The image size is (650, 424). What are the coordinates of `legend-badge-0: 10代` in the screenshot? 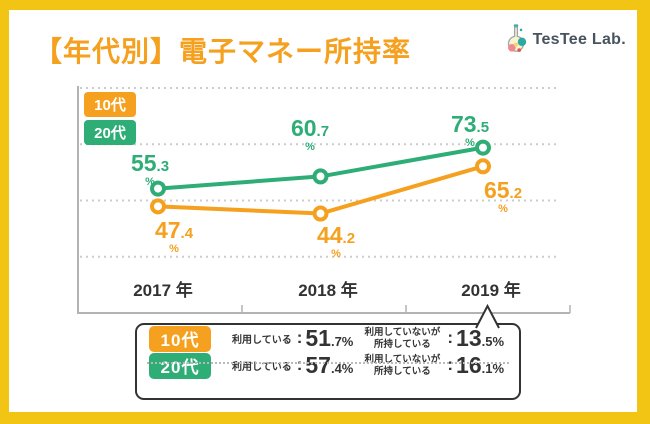 It's located at (110, 104).